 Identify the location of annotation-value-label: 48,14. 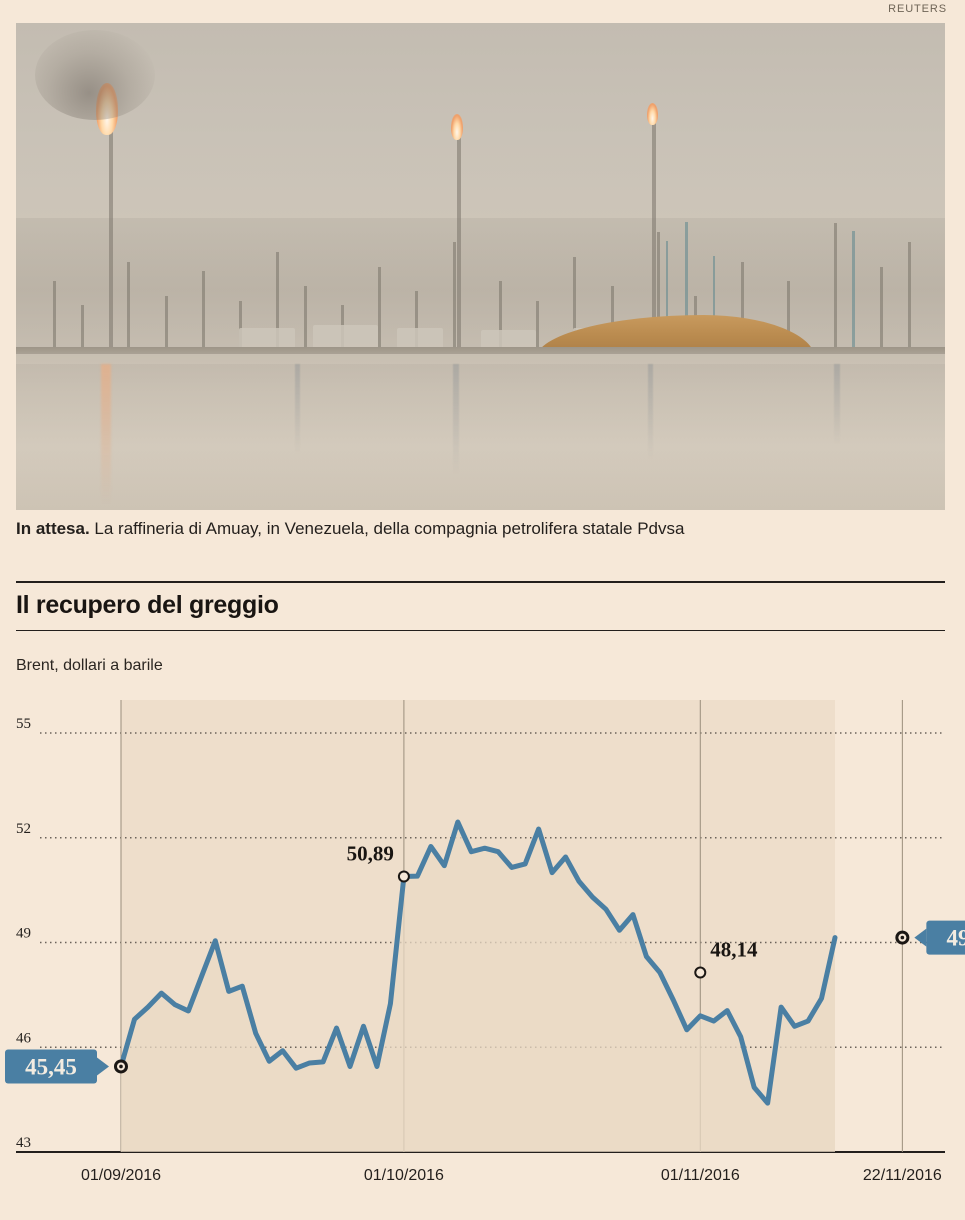
(734, 950).